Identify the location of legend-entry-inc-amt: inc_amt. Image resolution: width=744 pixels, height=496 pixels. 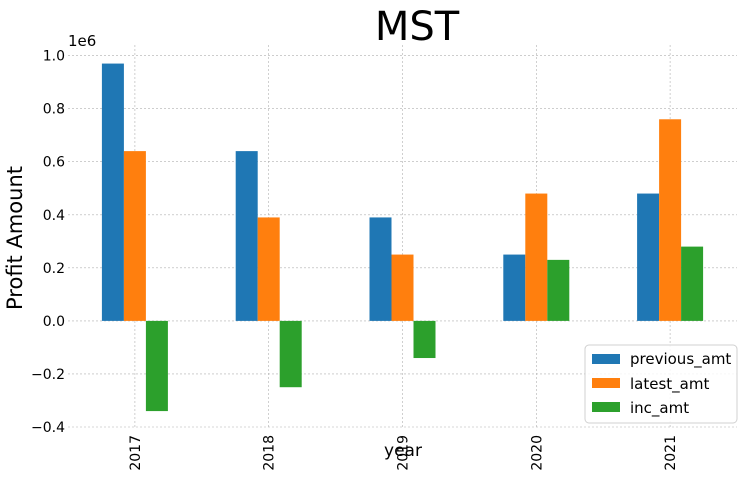
(640, 408).